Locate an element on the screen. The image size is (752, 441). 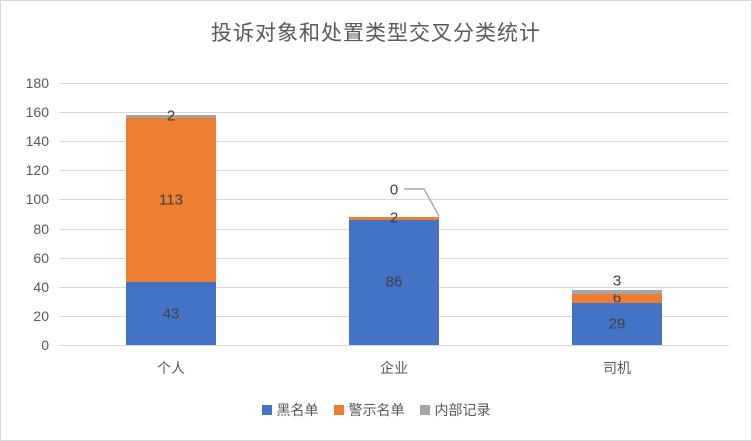
leader-line-segment is located at coordinates (422, 202).